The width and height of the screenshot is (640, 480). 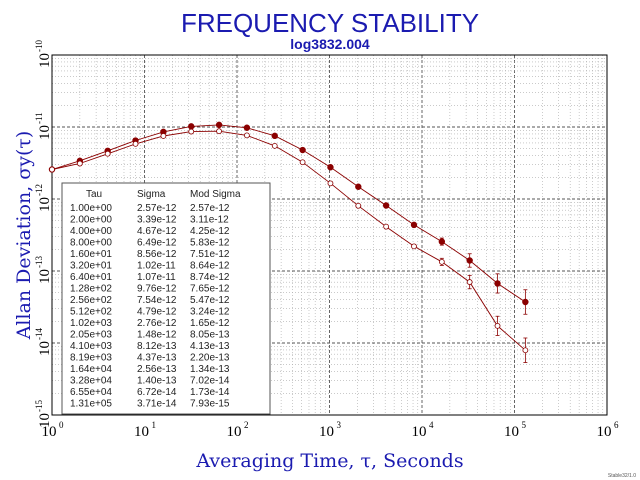 What do you see at coordinates (157, 243) in the screenshot?
I see `table-cell: 6.49e-12` at bounding box center [157, 243].